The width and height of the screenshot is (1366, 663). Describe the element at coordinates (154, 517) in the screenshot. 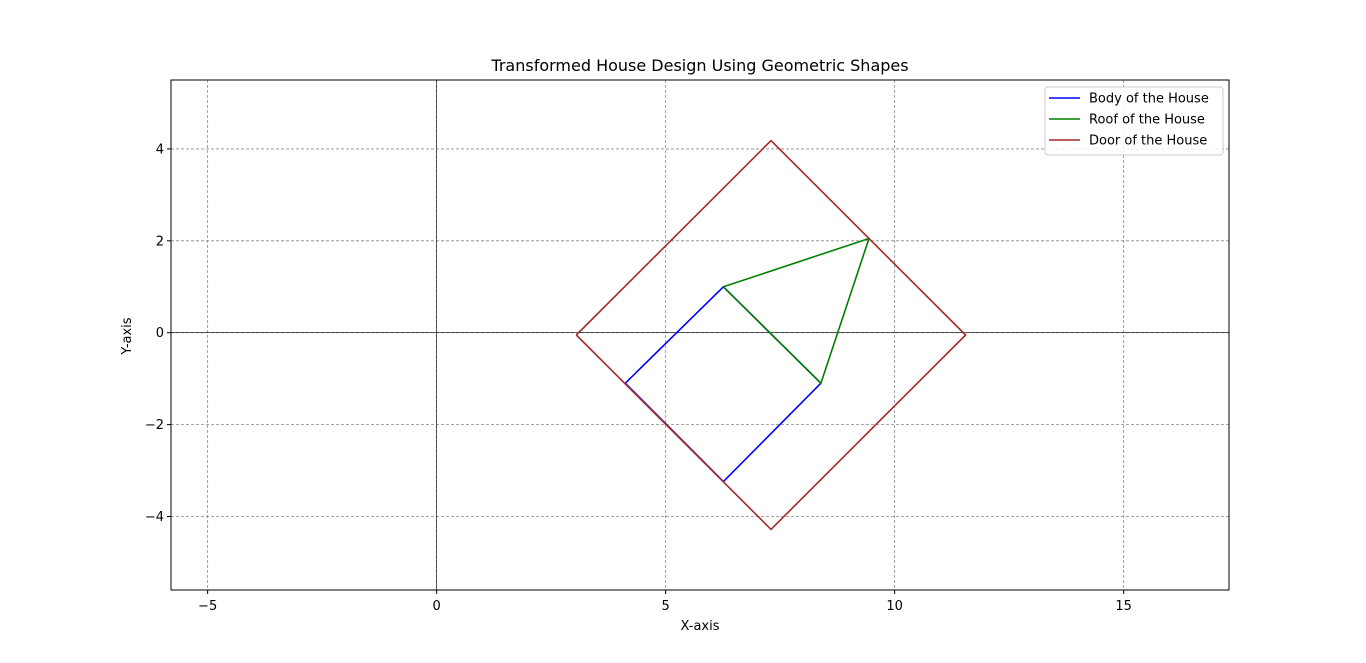

I see `y-tick-label: −4` at that location.